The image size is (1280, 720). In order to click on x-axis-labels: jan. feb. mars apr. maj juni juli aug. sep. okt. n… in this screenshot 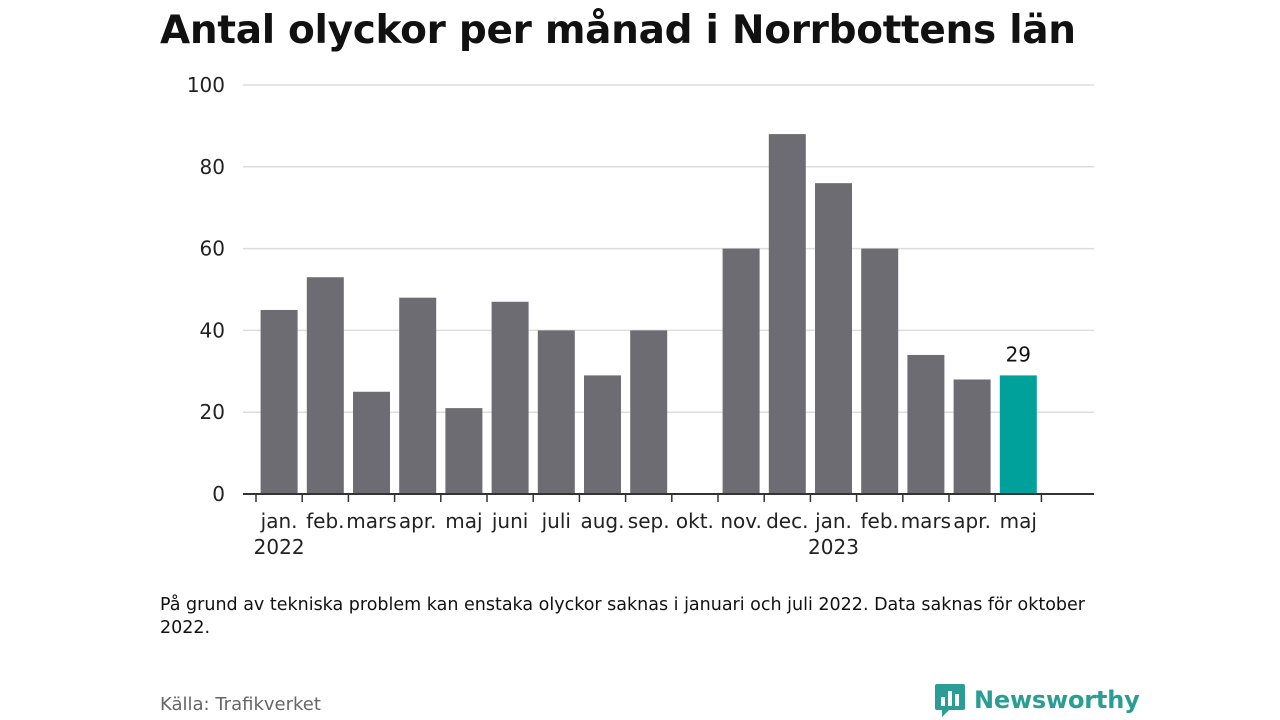, I will do `click(645, 534)`.